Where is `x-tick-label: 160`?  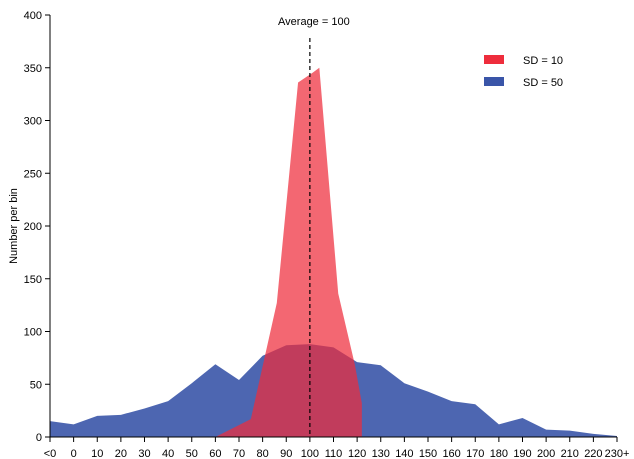
x-tick-label: 160 is located at coordinates (451, 453).